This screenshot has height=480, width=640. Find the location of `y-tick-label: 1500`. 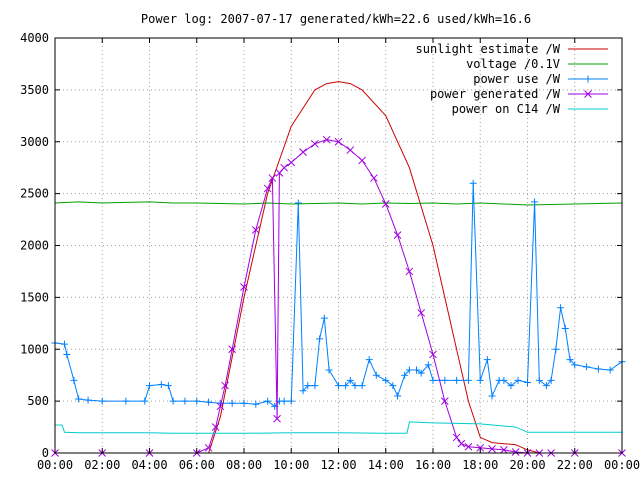

y-tick-label: 1500 is located at coordinates (34, 297).